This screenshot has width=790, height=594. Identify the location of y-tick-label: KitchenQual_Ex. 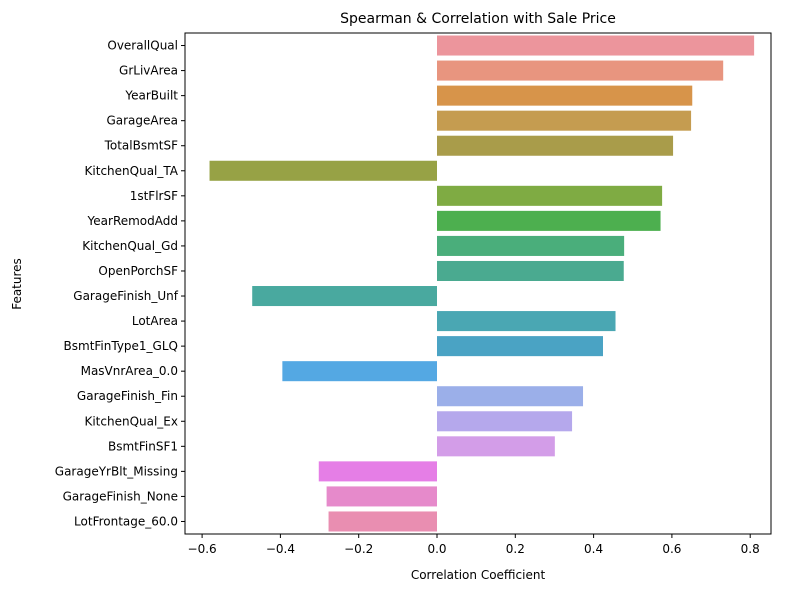
(131, 421).